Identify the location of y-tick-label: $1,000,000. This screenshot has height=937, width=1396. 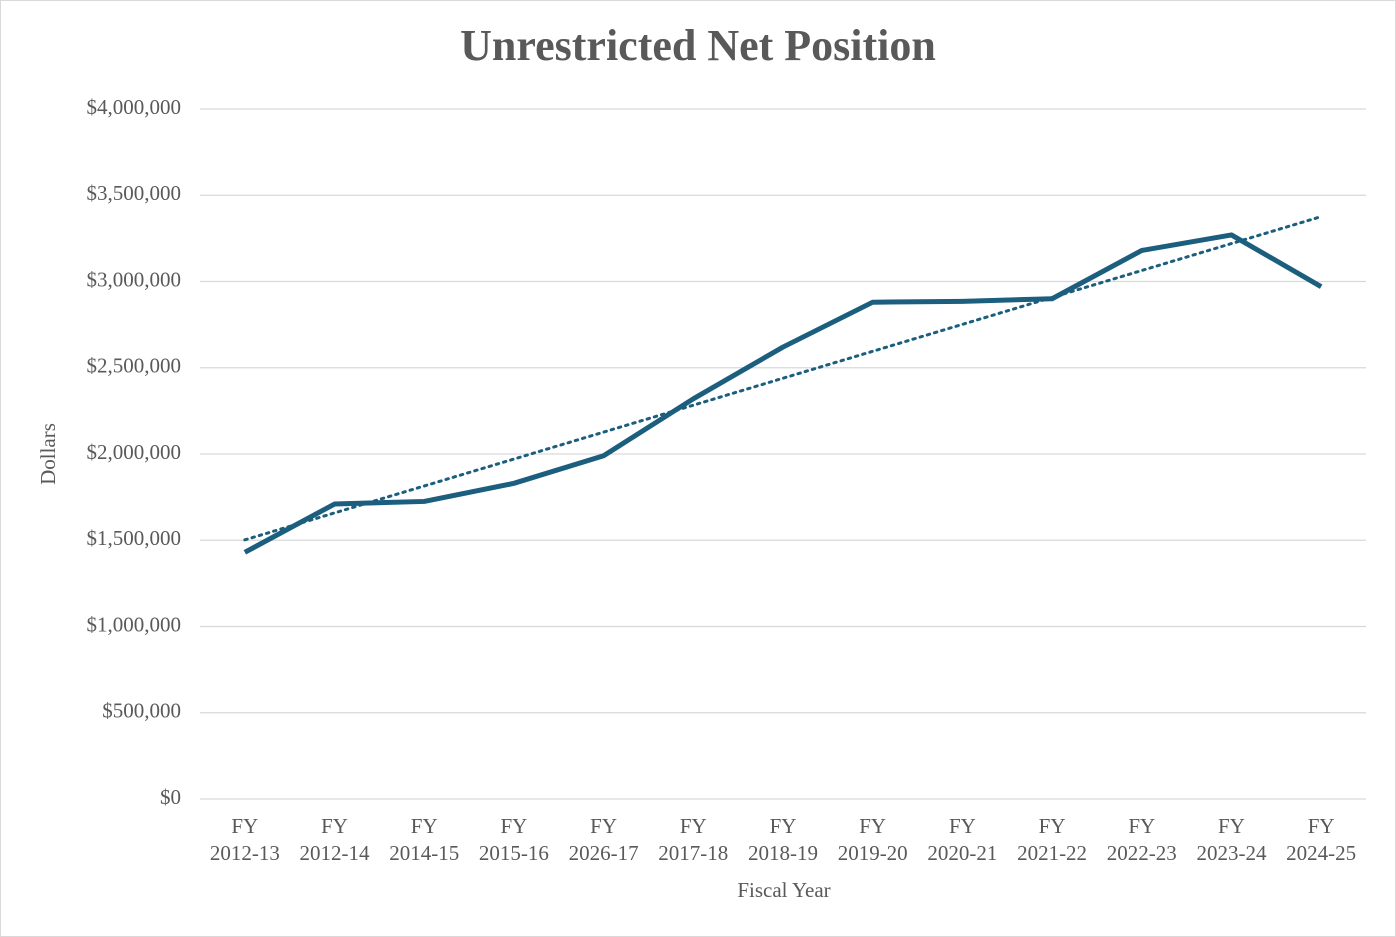
(134, 624).